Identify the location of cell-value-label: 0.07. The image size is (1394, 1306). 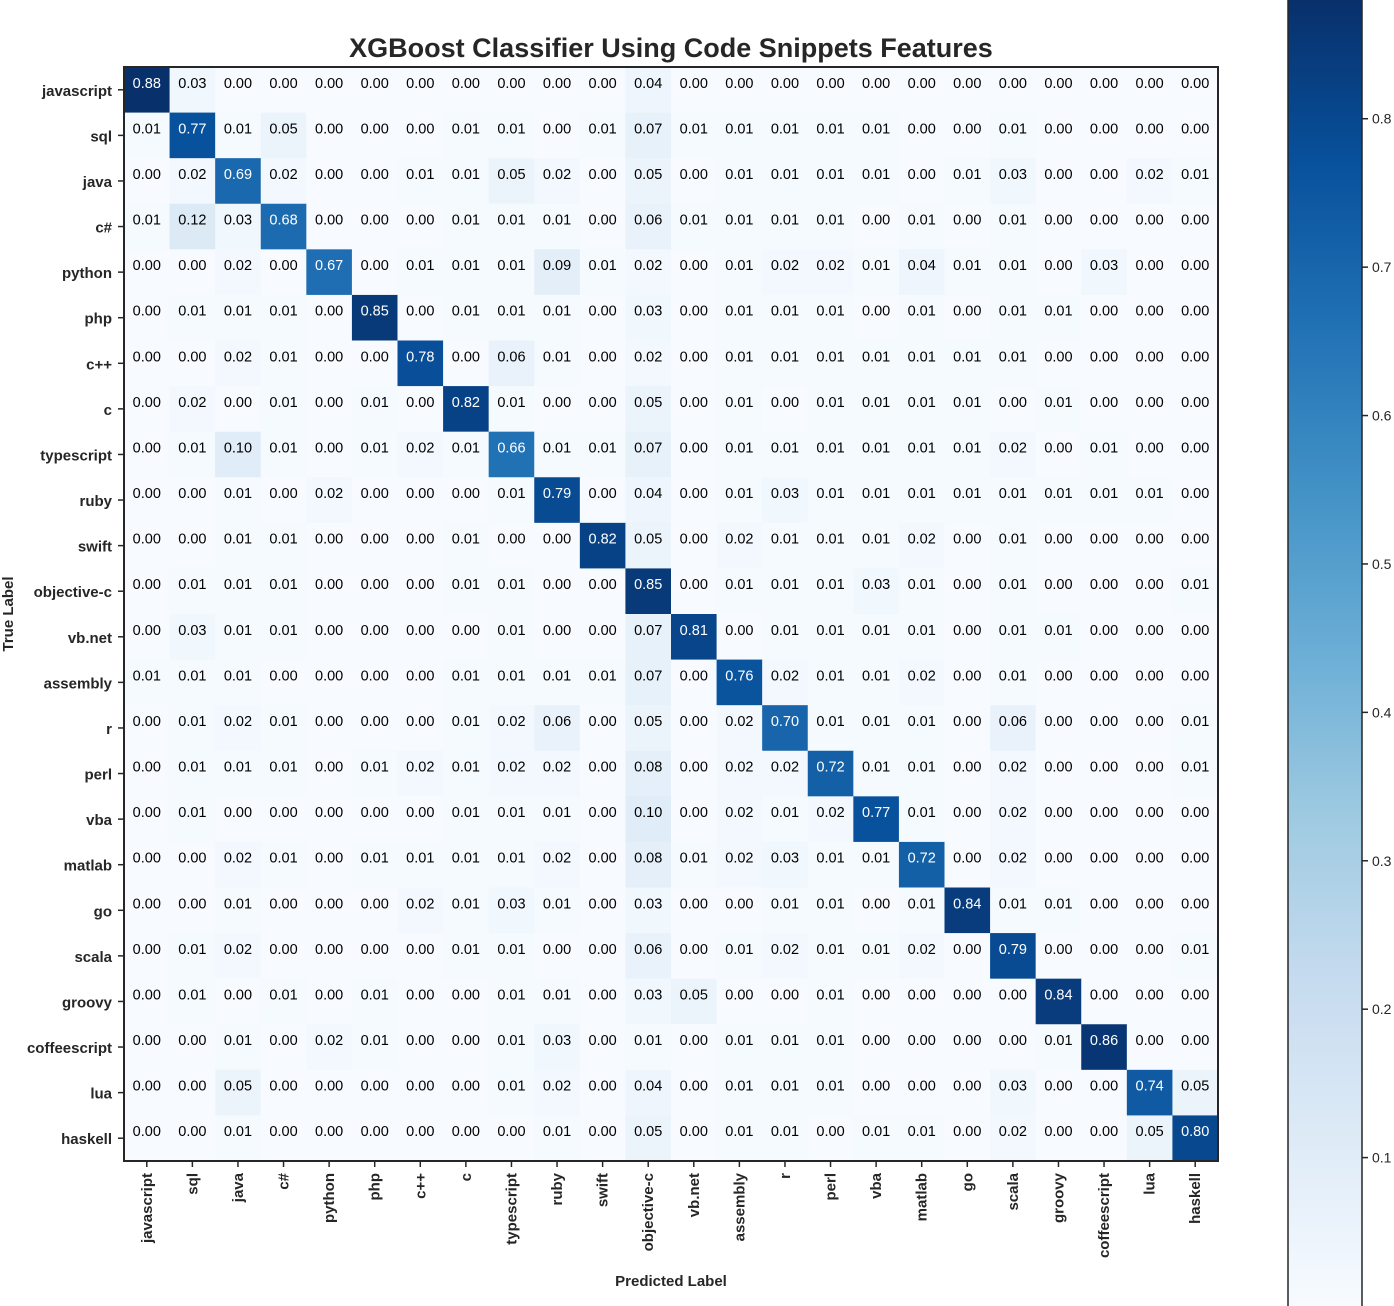
(648, 631).